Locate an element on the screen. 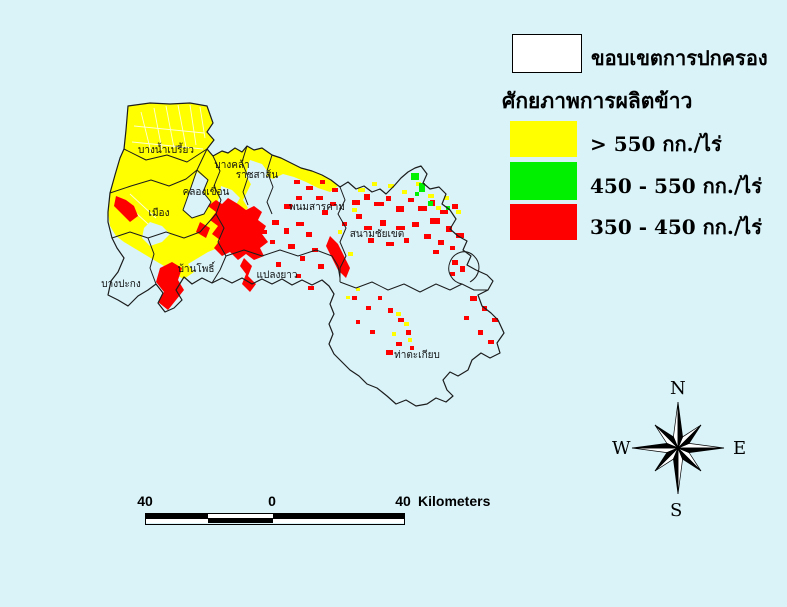  compass-east-label: E is located at coordinates (740, 448).